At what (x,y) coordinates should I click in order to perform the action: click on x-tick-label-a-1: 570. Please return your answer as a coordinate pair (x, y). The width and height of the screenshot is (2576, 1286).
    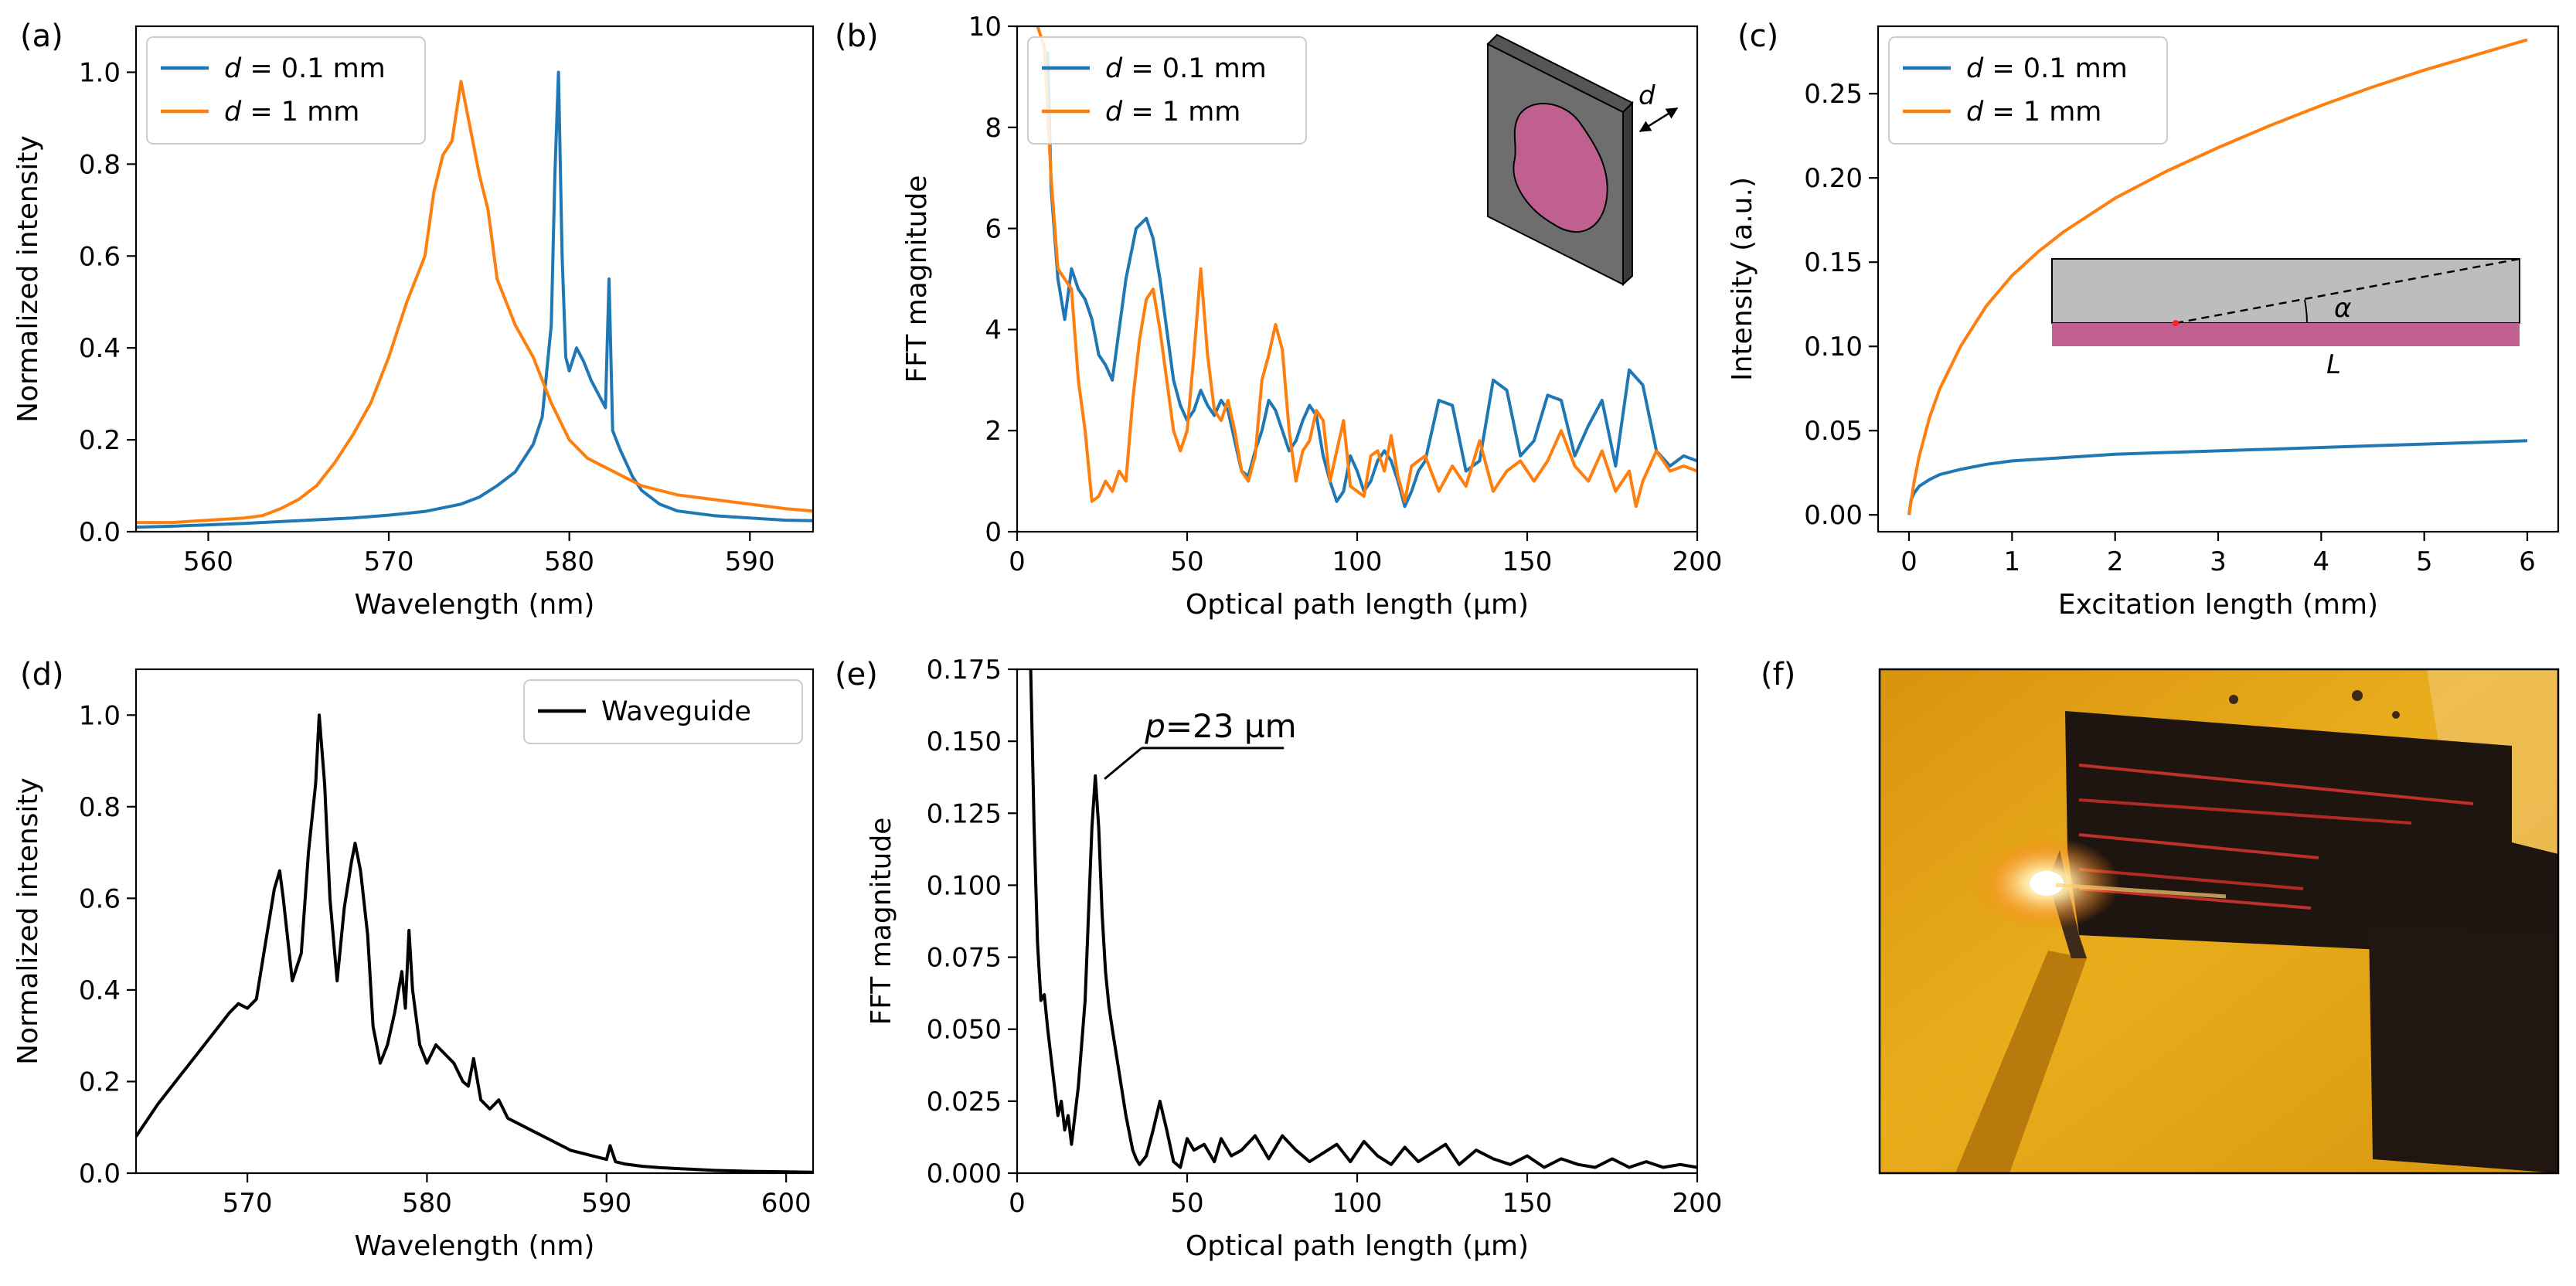
    Looking at the image, I should click on (389, 561).